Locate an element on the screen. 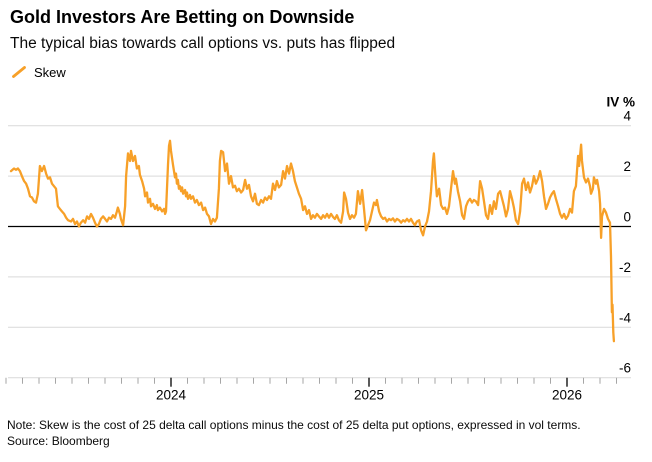 This screenshot has width=652, height=462. y-tick-label: -6 is located at coordinates (625, 368).